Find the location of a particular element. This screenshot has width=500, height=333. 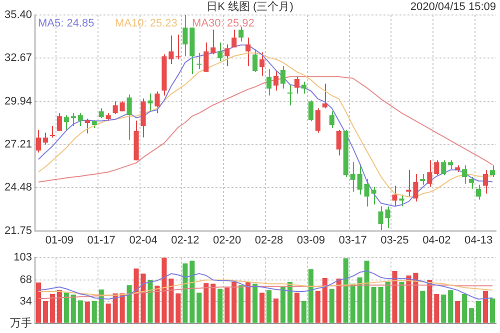

y-tick-label: 35.40 is located at coordinates (18, 15).